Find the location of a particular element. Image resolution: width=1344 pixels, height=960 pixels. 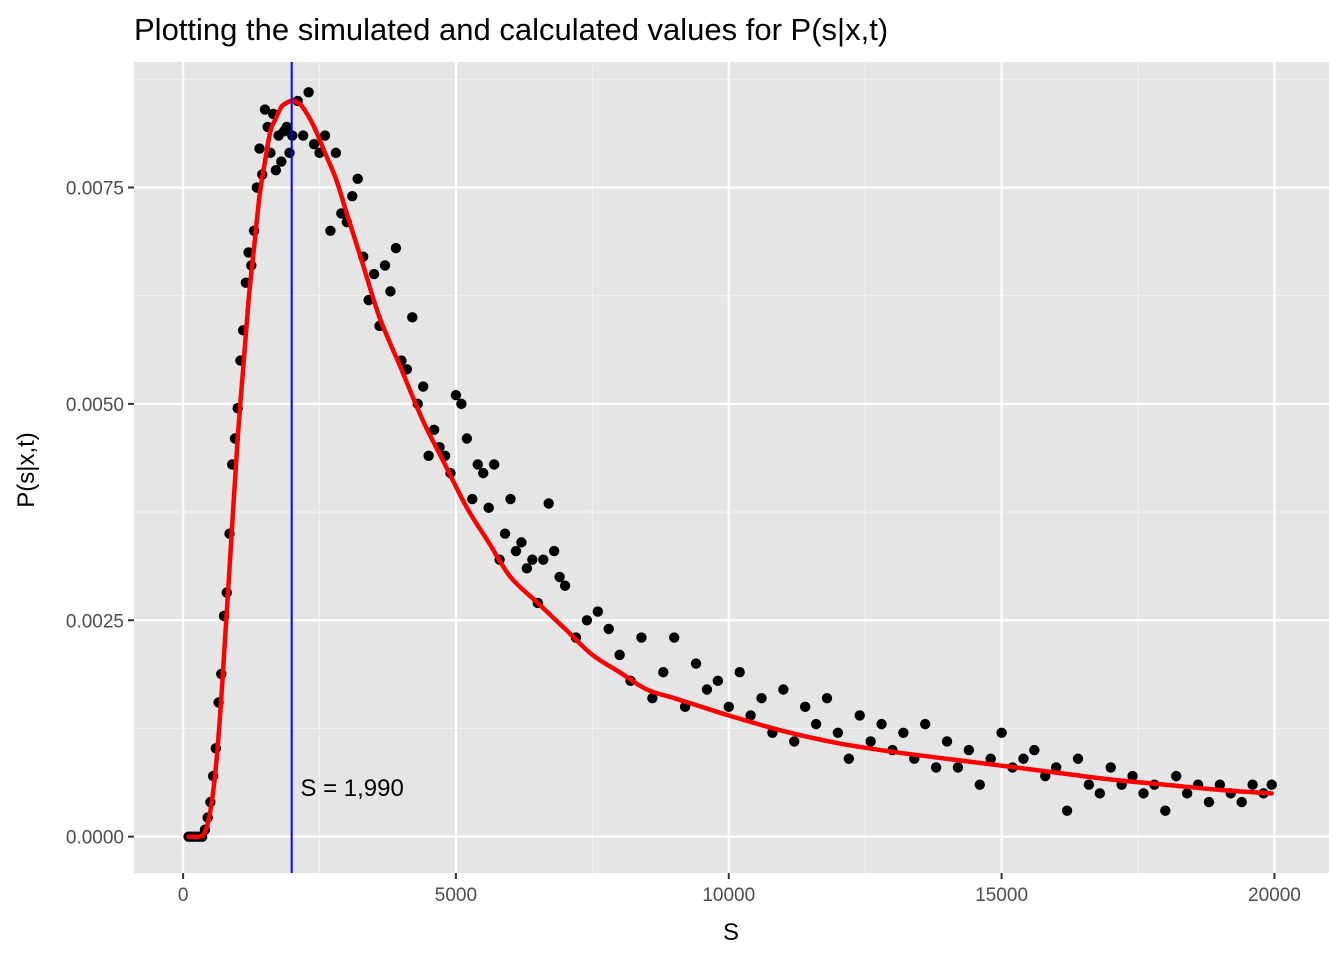

y-tick-label: 0.0000 is located at coordinates (95, 838).